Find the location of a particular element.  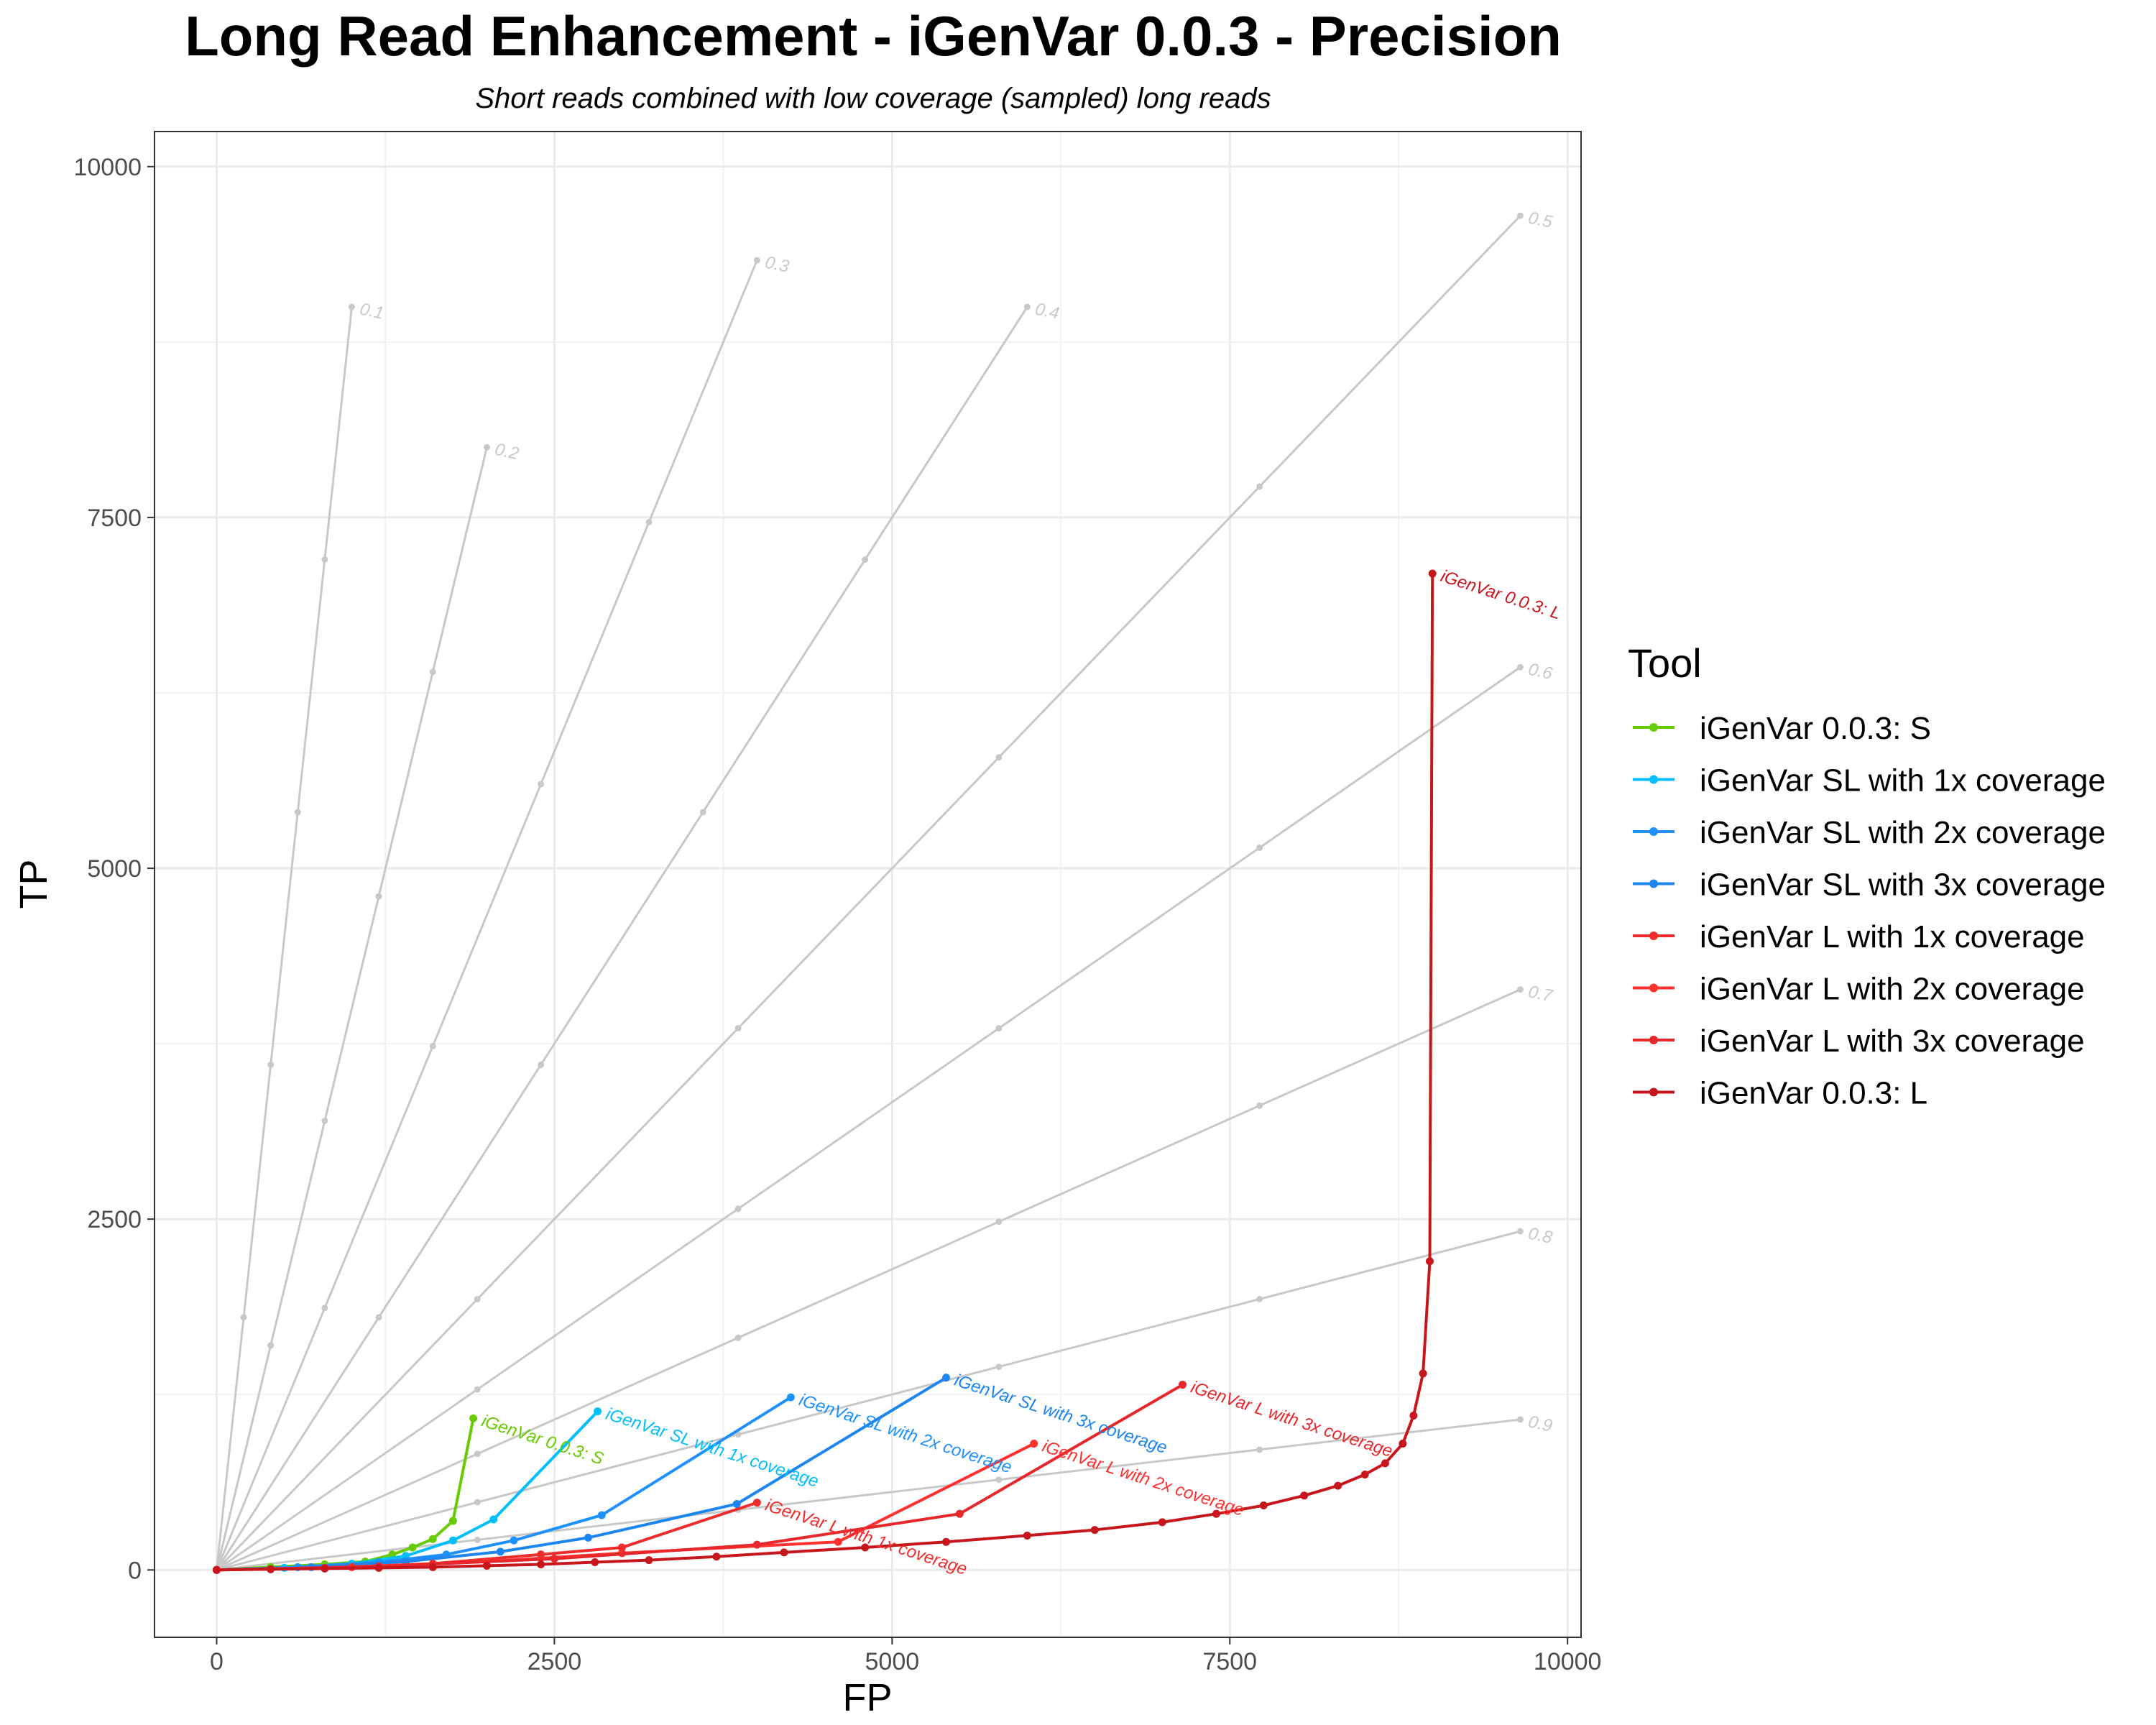

x-axis-title: FP is located at coordinates (867, 1697).